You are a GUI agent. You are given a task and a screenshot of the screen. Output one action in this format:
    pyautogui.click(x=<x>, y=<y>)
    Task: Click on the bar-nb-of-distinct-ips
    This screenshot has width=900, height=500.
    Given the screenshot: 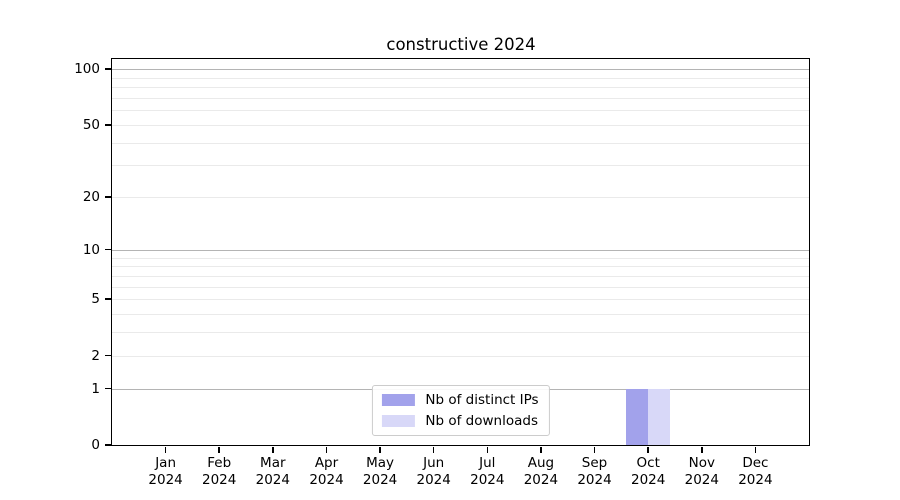 What is the action you would take?
    pyautogui.click(x=637, y=416)
    